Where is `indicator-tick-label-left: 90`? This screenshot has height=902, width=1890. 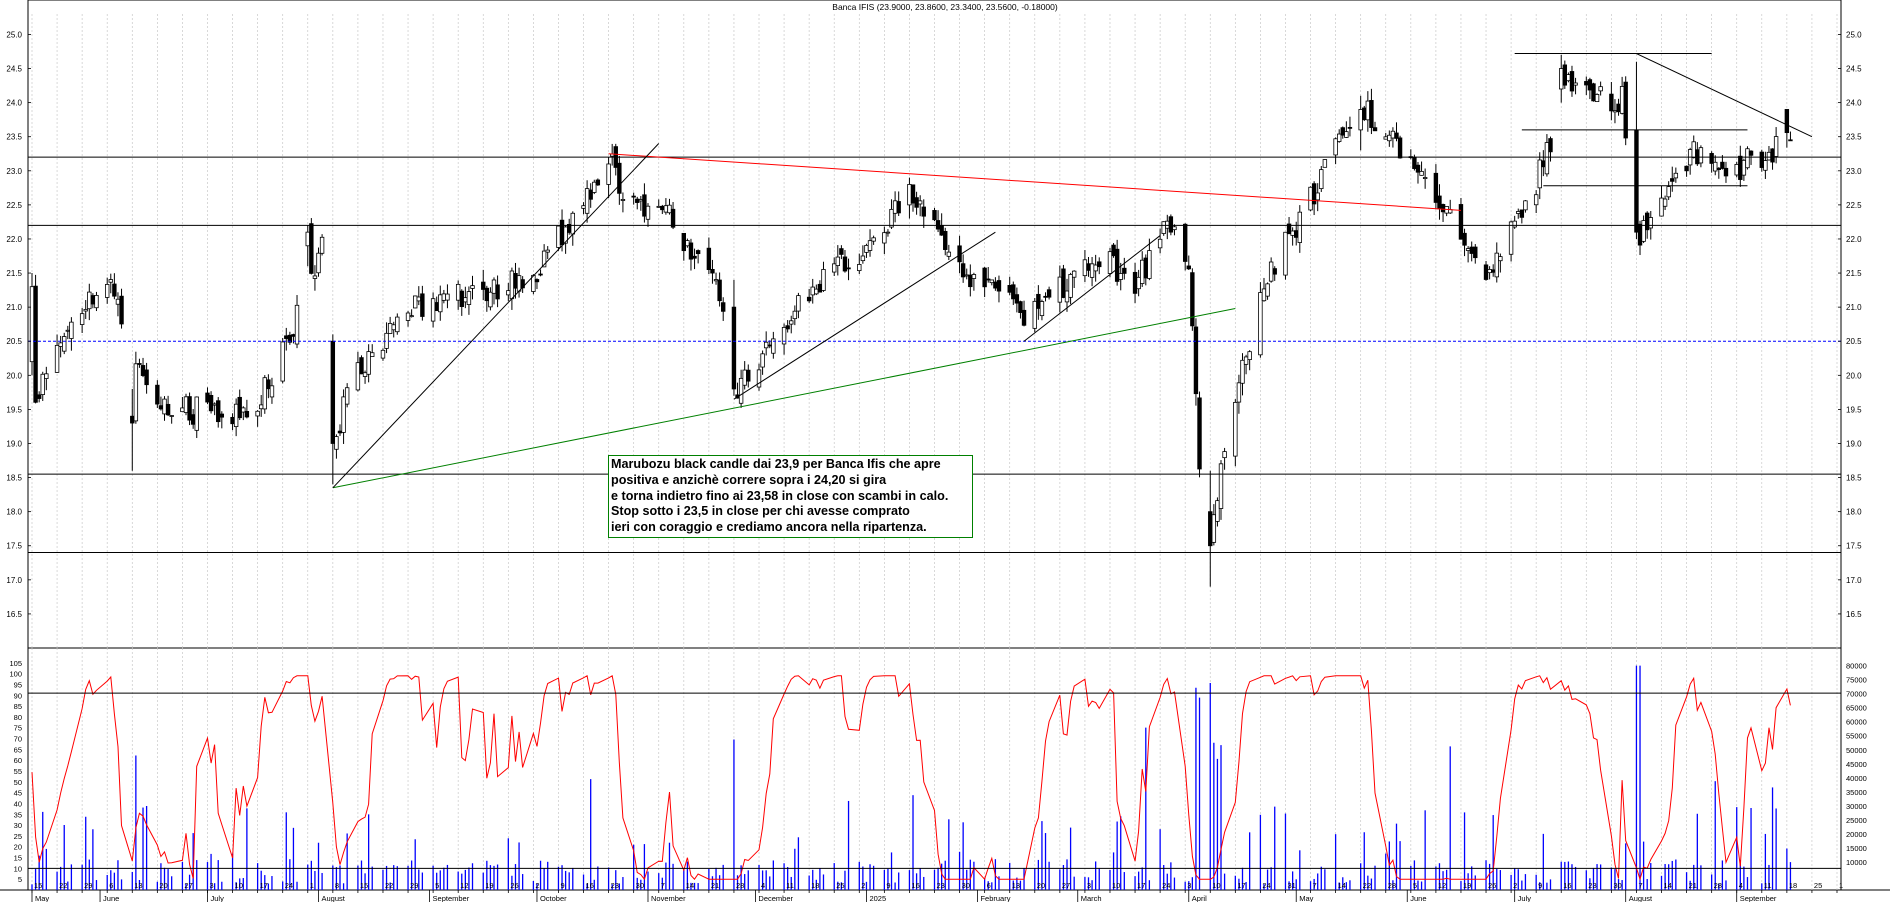
indicator-tick-label-left: 90 is located at coordinates (18, 695).